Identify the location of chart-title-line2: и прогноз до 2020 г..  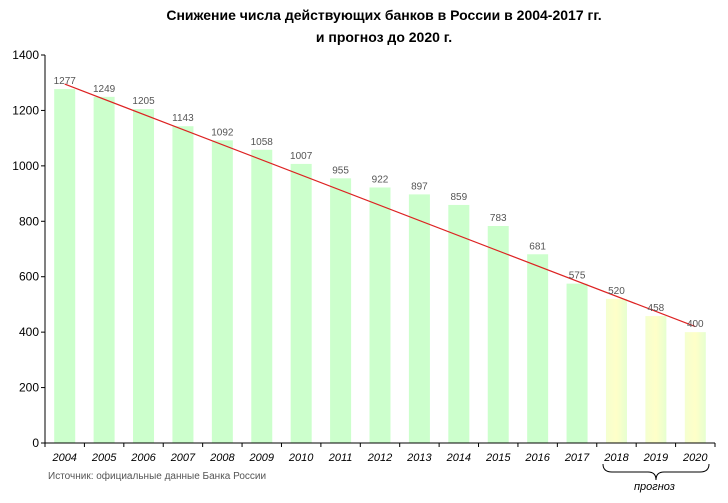
(384, 37).